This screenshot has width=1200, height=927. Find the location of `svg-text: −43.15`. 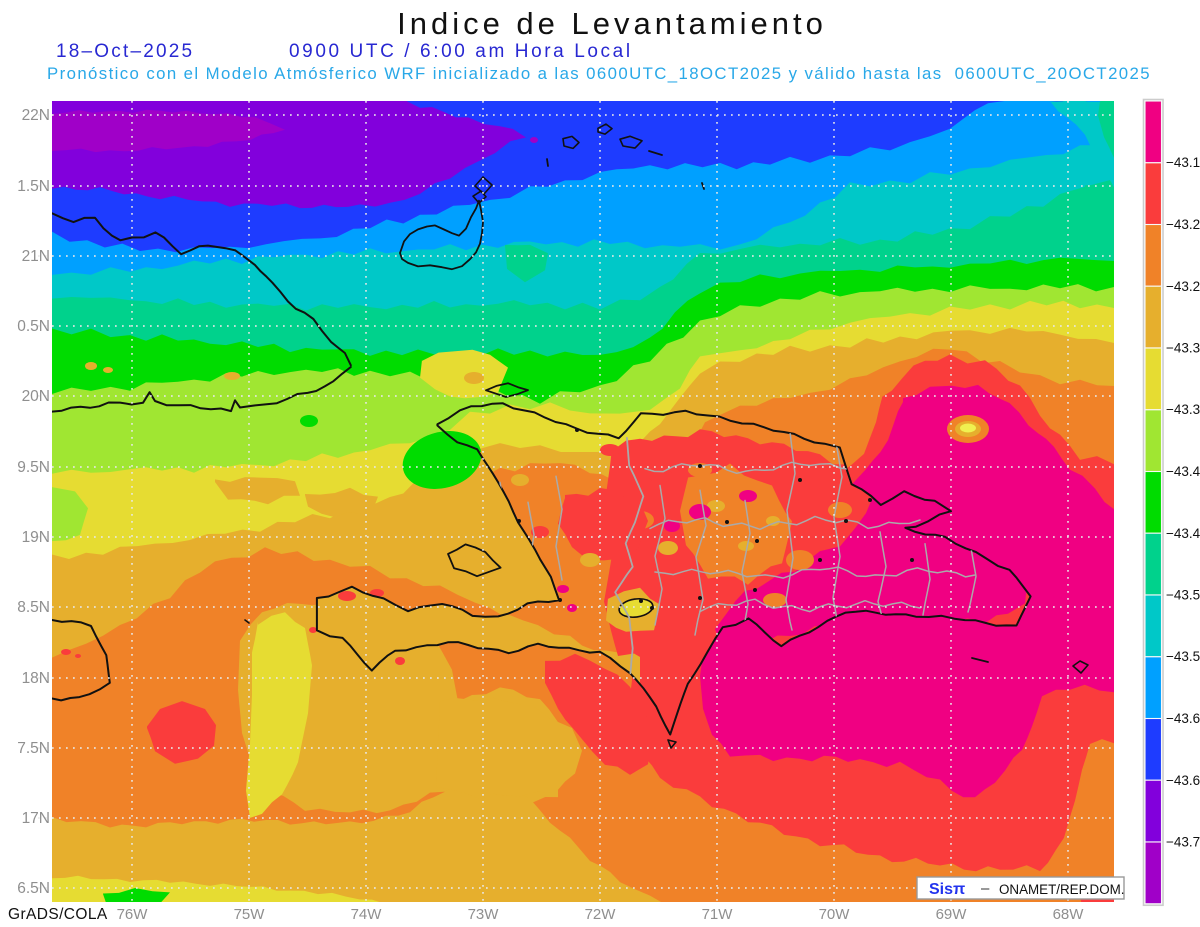

svg-text: −43.15 is located at coordinates (1183, 162).